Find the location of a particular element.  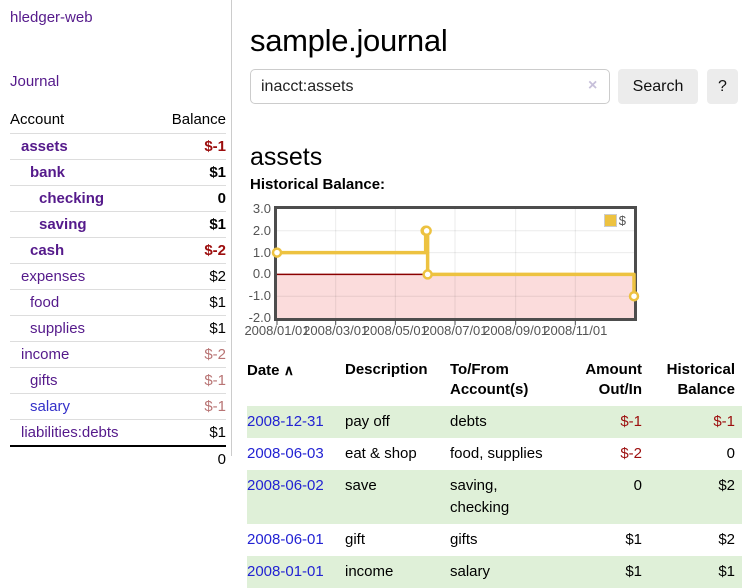

tx-accounts: food, supplies is located at coordinates (496, 453).